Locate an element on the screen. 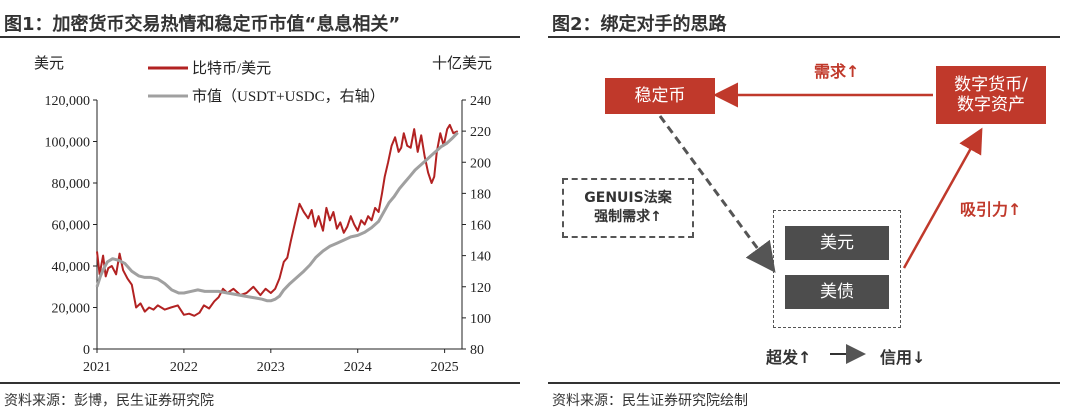  legend-mcap-label: 市值（USDT+USDC，右轴） is located at coordinates (288, 96).